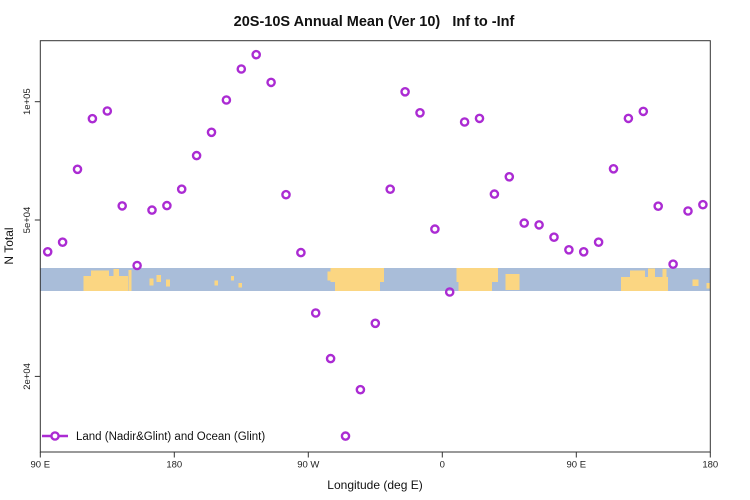  Describe the element at coordinates (374, 485) in the screenshot. I see `x-axis-title: Longitude (deg E)` at that location.